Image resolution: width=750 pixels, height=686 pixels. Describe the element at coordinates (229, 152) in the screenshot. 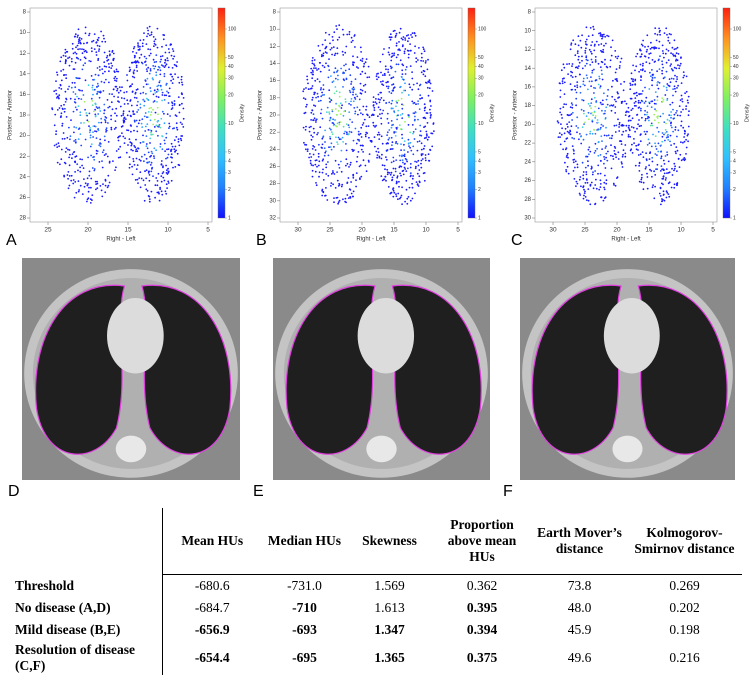

I see `colorbar-tick-label: 5` at that location.